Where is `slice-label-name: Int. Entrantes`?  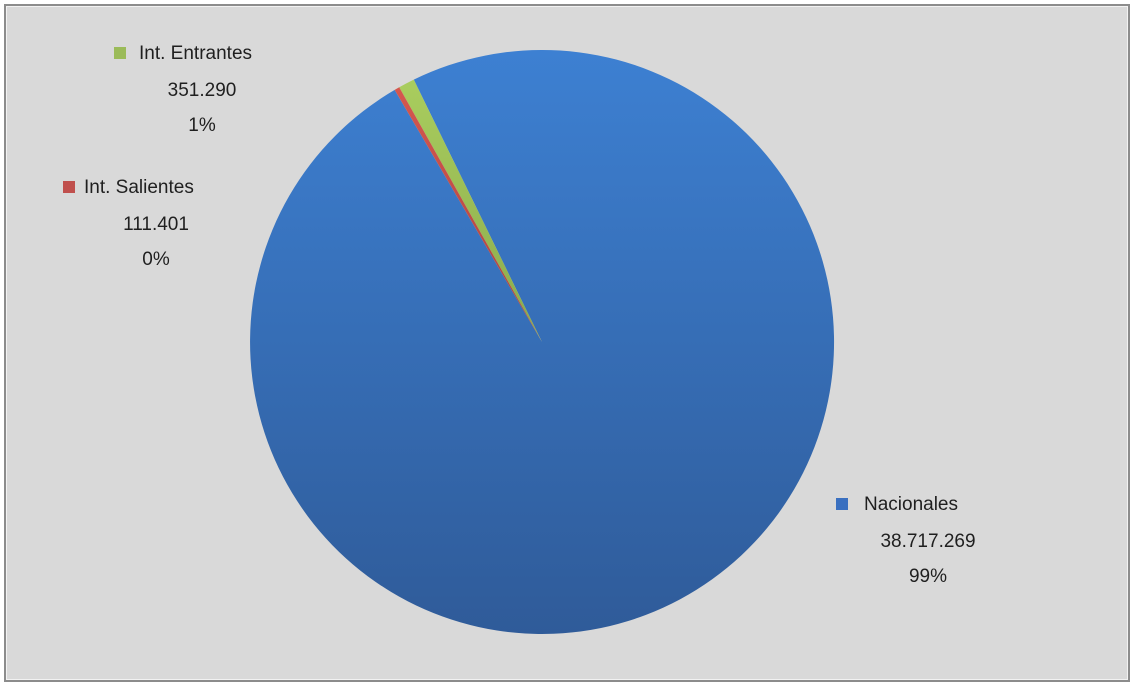 slice-label-name: Int. Entrantes is located at coordinates (195, 53).